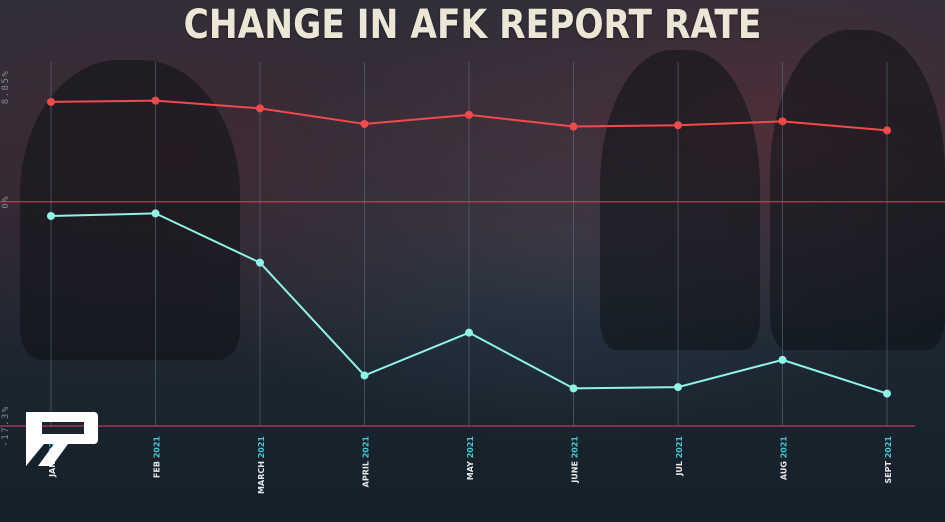  Describe the element at coordinates (6, 87) in the screenshot. I see `y-tick-label: 8.85%` at that location.